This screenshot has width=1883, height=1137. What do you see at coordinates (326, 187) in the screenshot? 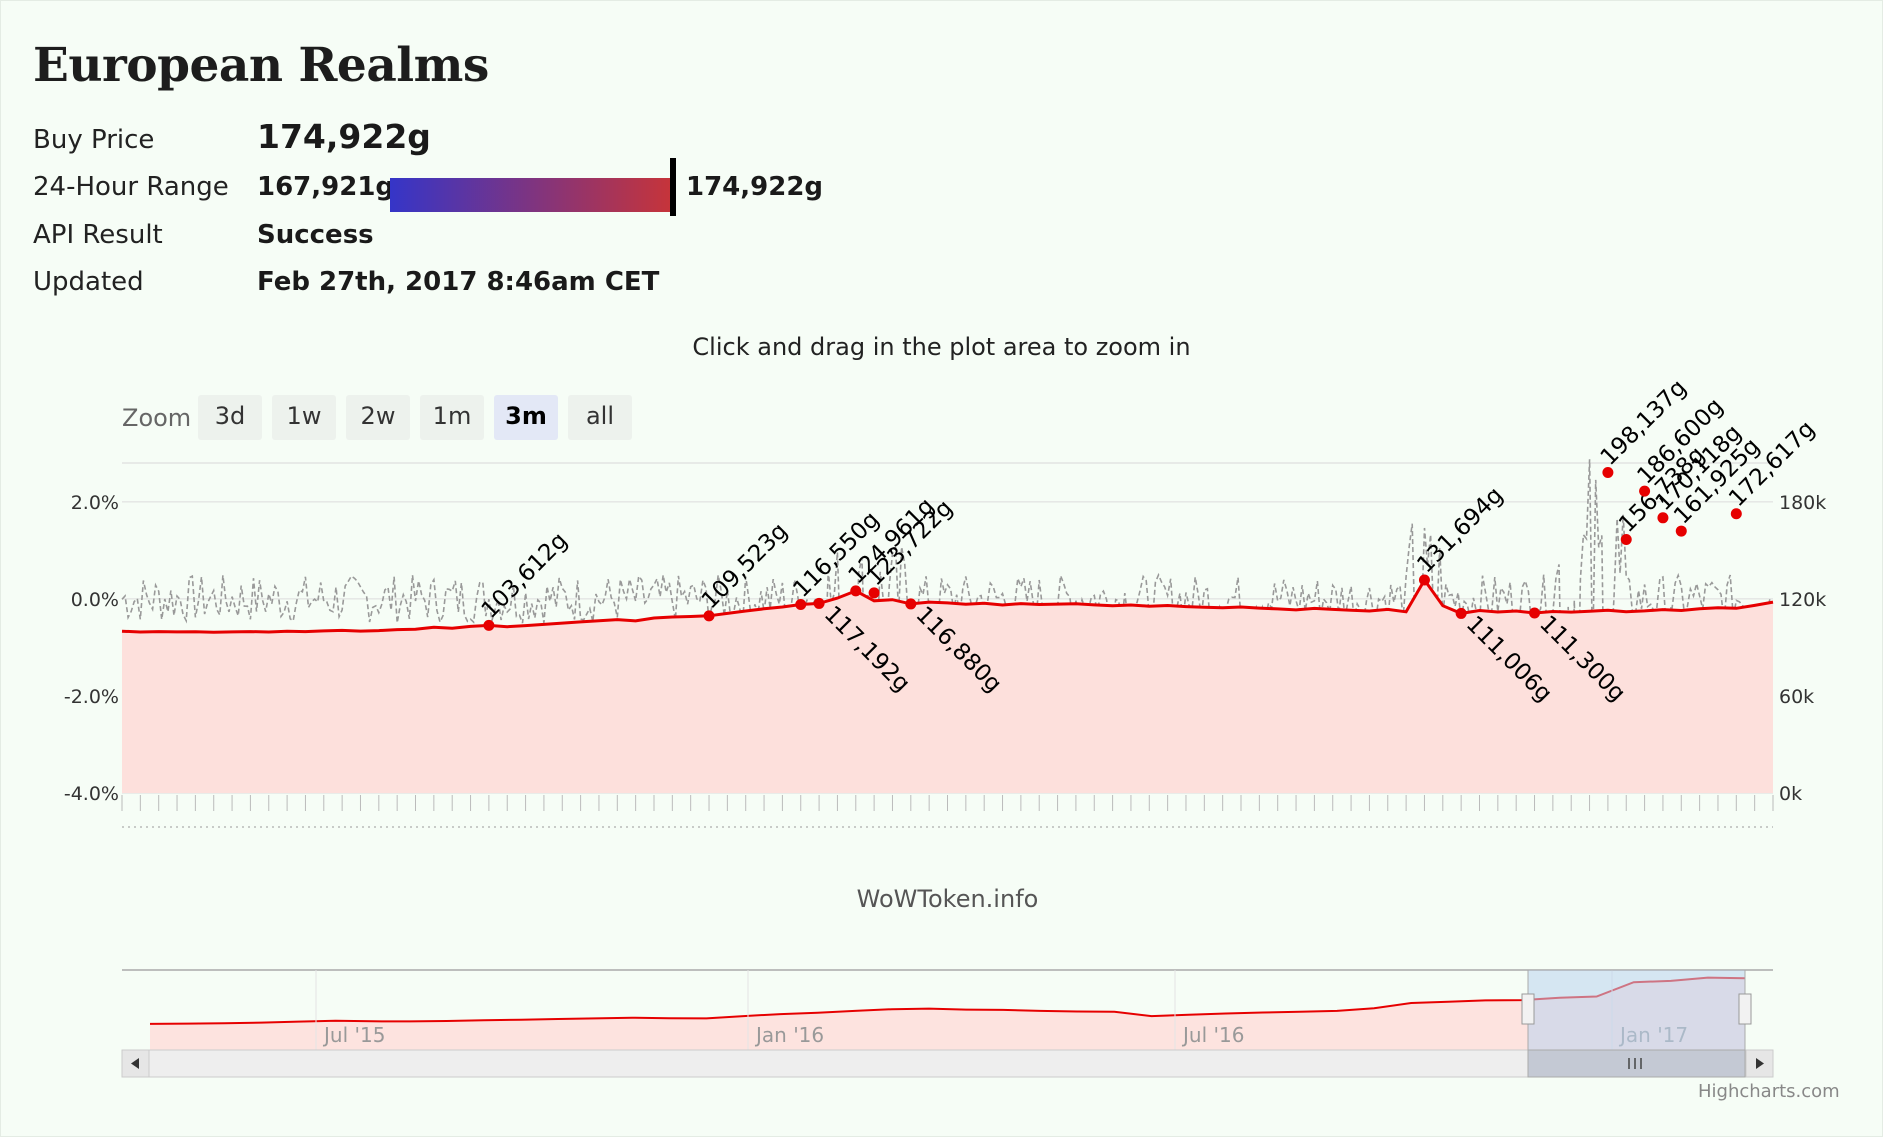
I see `range-low-value: 167,921g` at bounding box center [326, 187].